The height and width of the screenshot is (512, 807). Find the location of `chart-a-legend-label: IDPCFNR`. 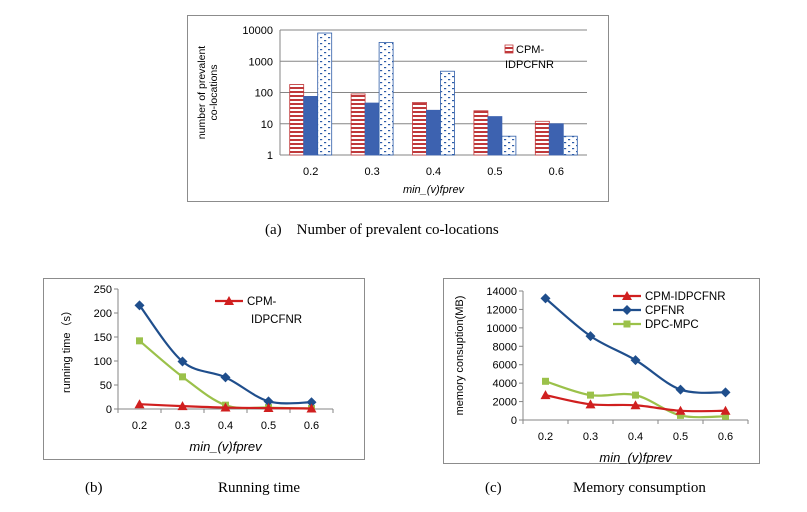

chart-a-legend-label: IDPCFNR is located at coordinates (529, 65).